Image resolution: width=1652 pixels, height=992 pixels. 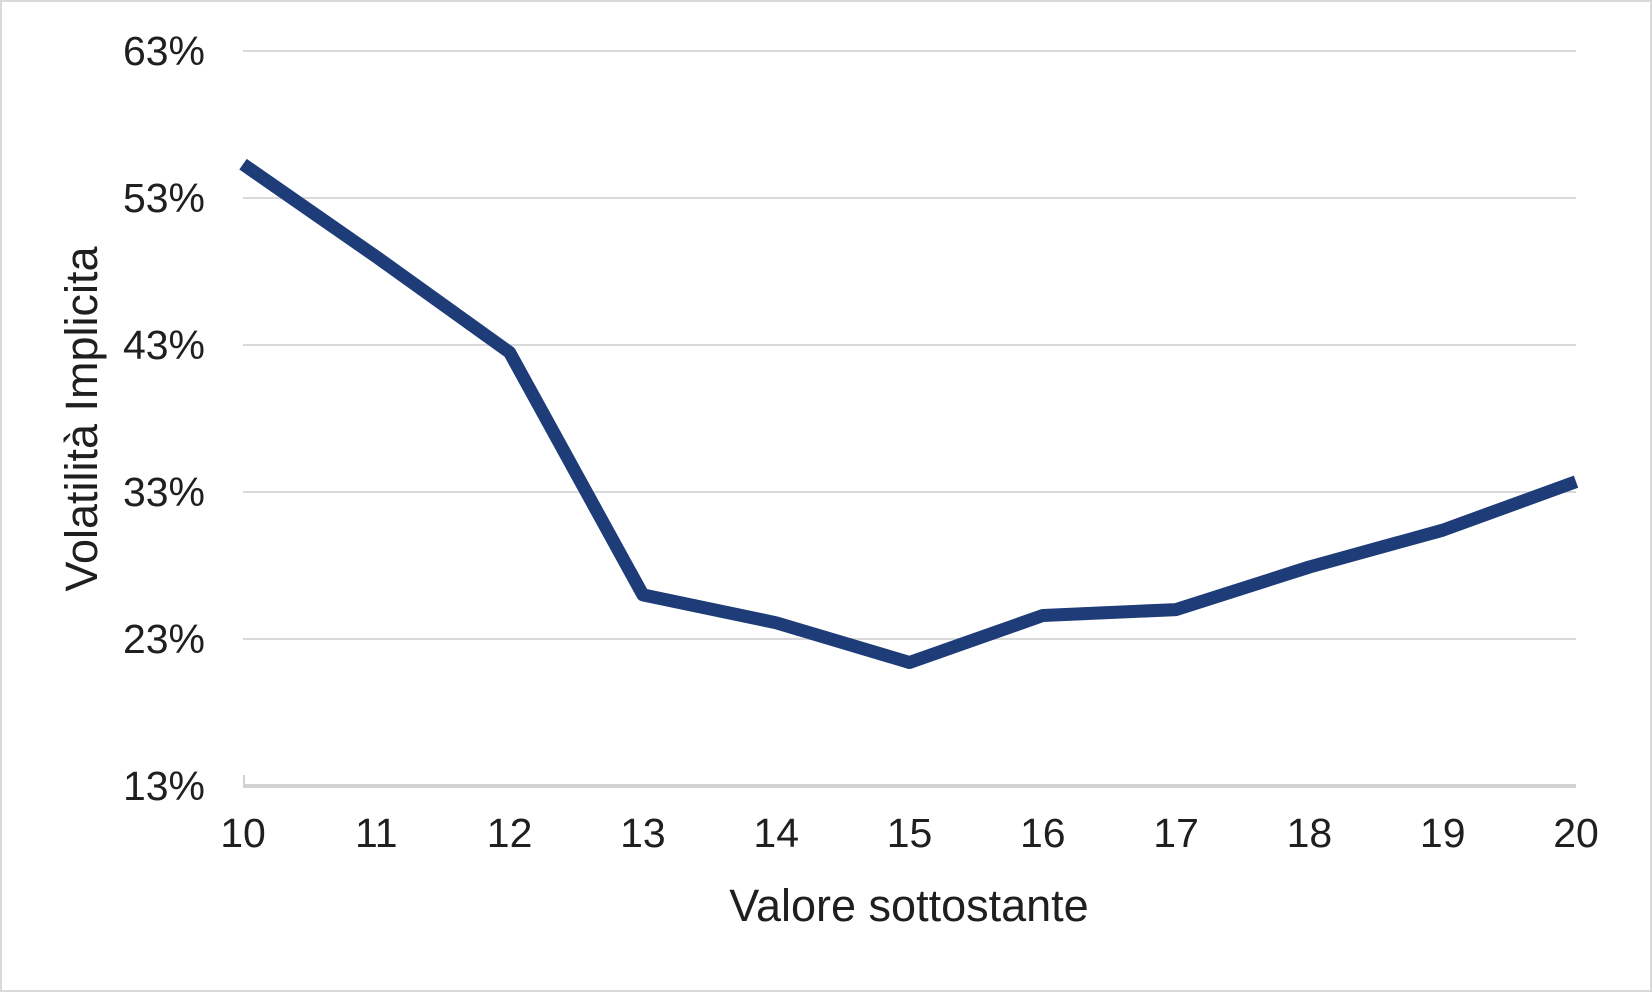 I want to click on x-tick-label: 10, so click(x=243, y=833).